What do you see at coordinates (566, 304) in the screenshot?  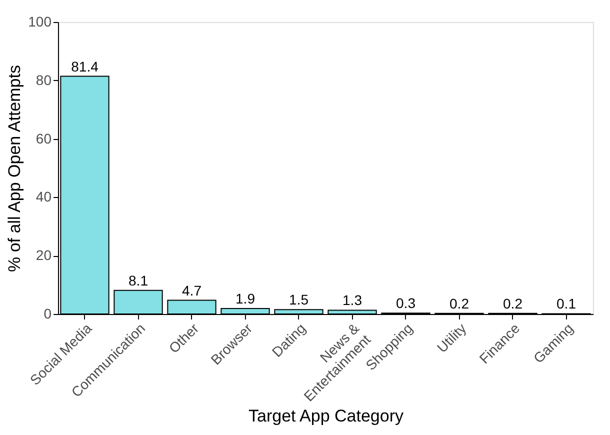 I see `data-label: 0.1` at bounding box center [566, 304].